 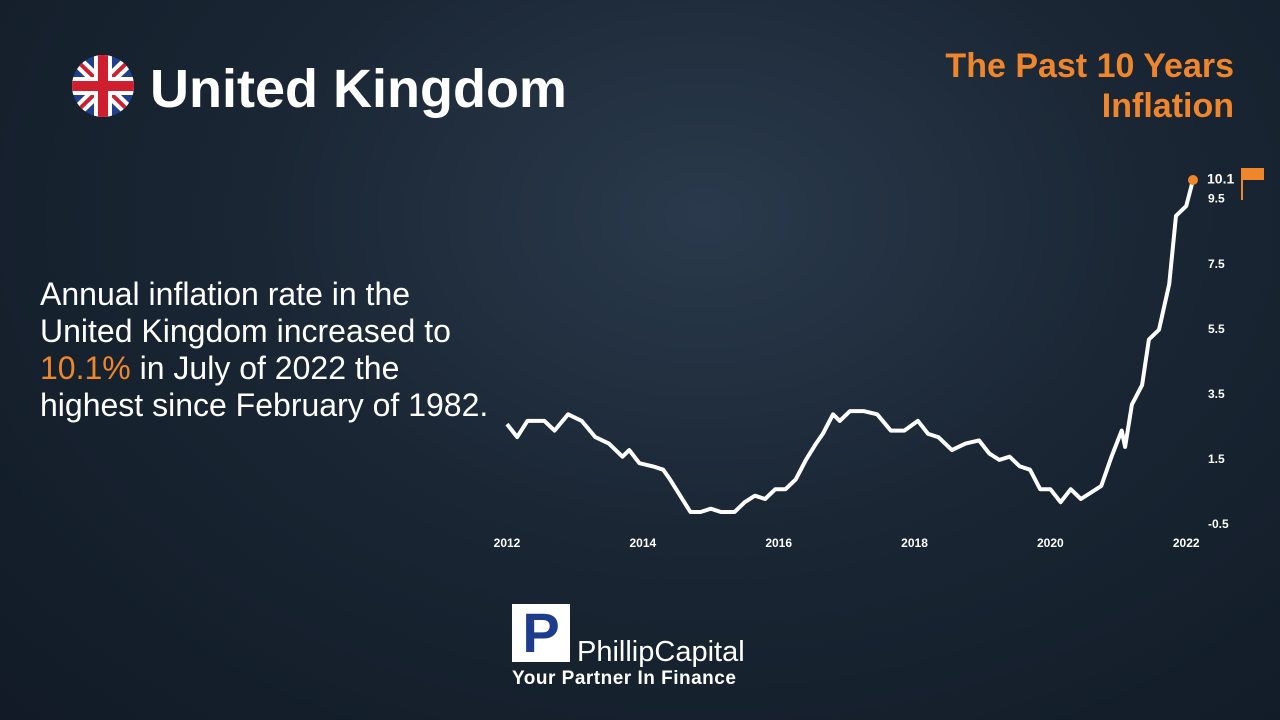 What do you see at coordinates (1216, 459) in the screenshot?
I see `y-tick-label: 1.5` at bounding box center [1216, 459].